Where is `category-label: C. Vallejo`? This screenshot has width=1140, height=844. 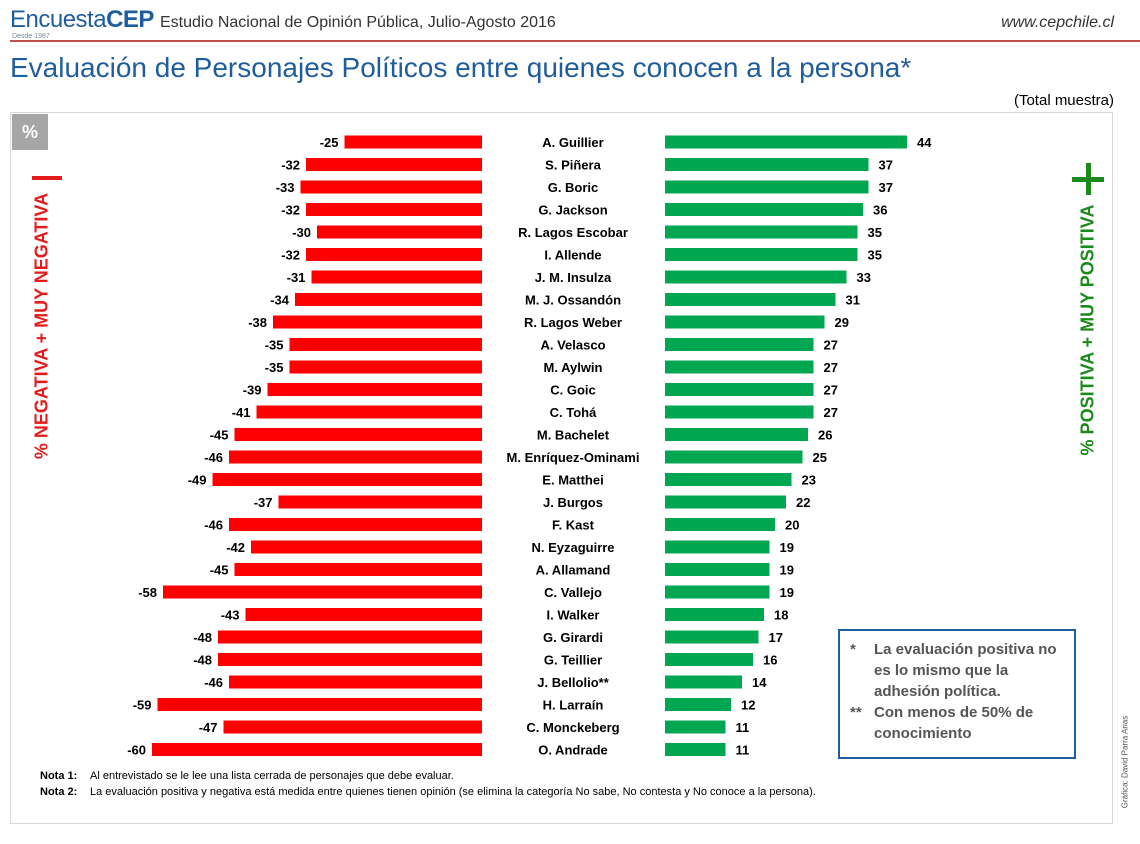 category-label: C. Vallejo is located at coordinates (573, 592).